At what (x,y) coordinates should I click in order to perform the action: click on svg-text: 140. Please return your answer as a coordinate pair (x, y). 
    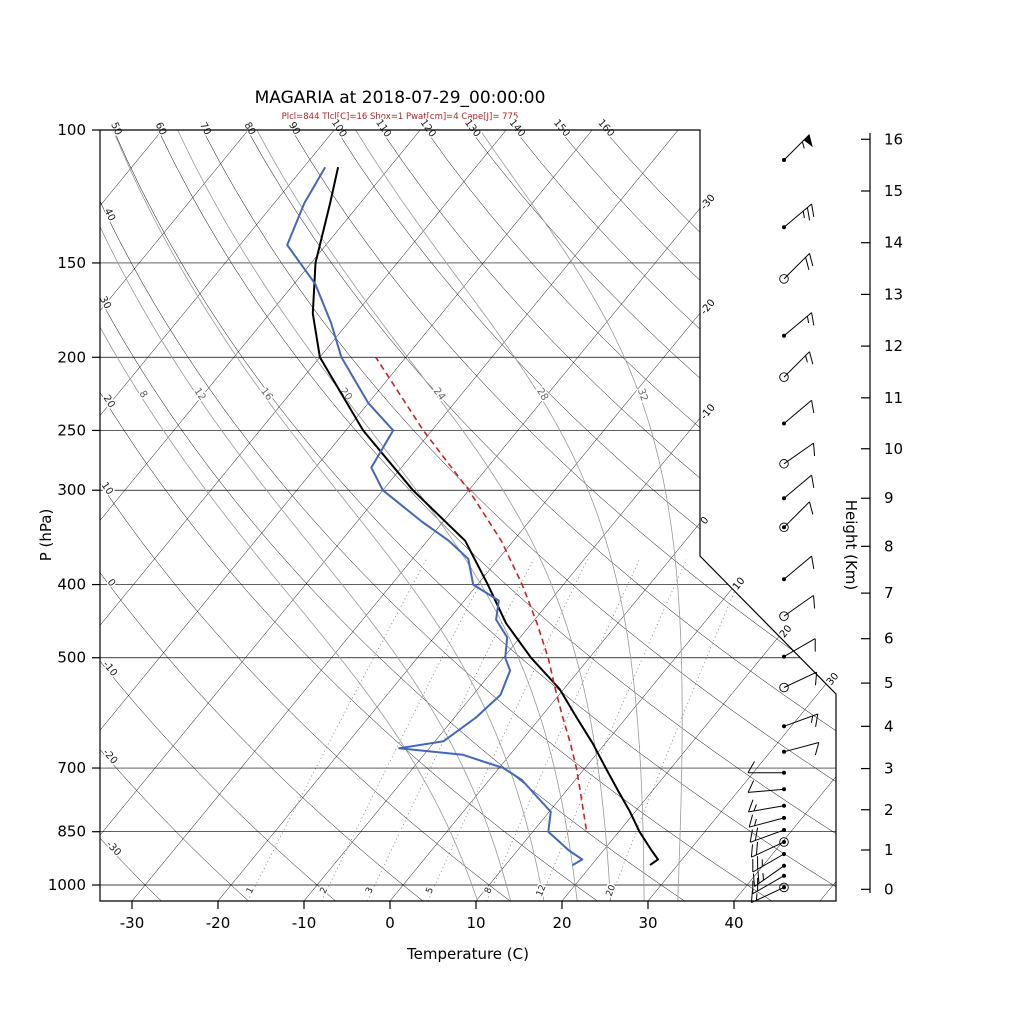
    Looking at the image, I should click on (516, 129).